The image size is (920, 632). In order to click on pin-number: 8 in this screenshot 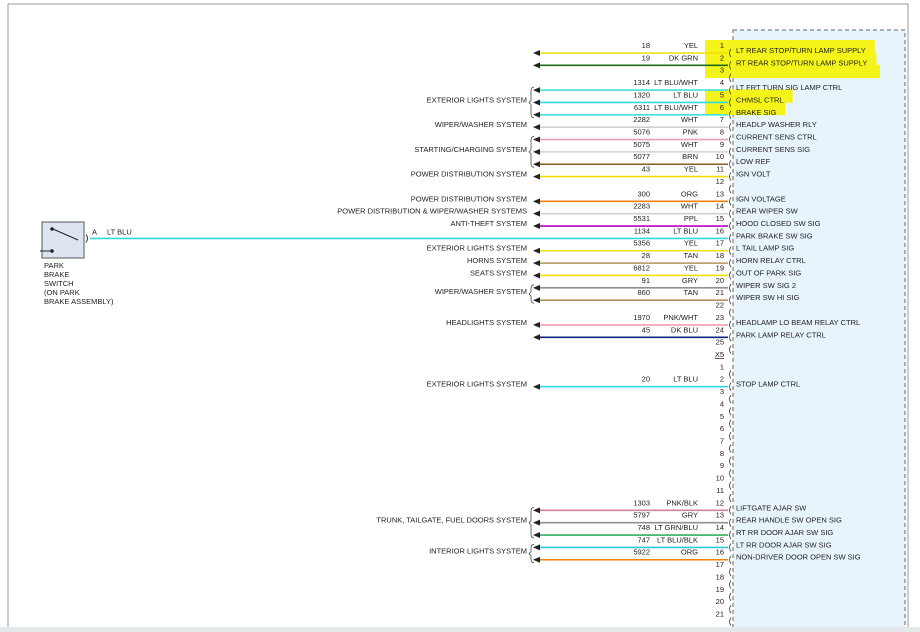, I will do `click(722, 453)`.